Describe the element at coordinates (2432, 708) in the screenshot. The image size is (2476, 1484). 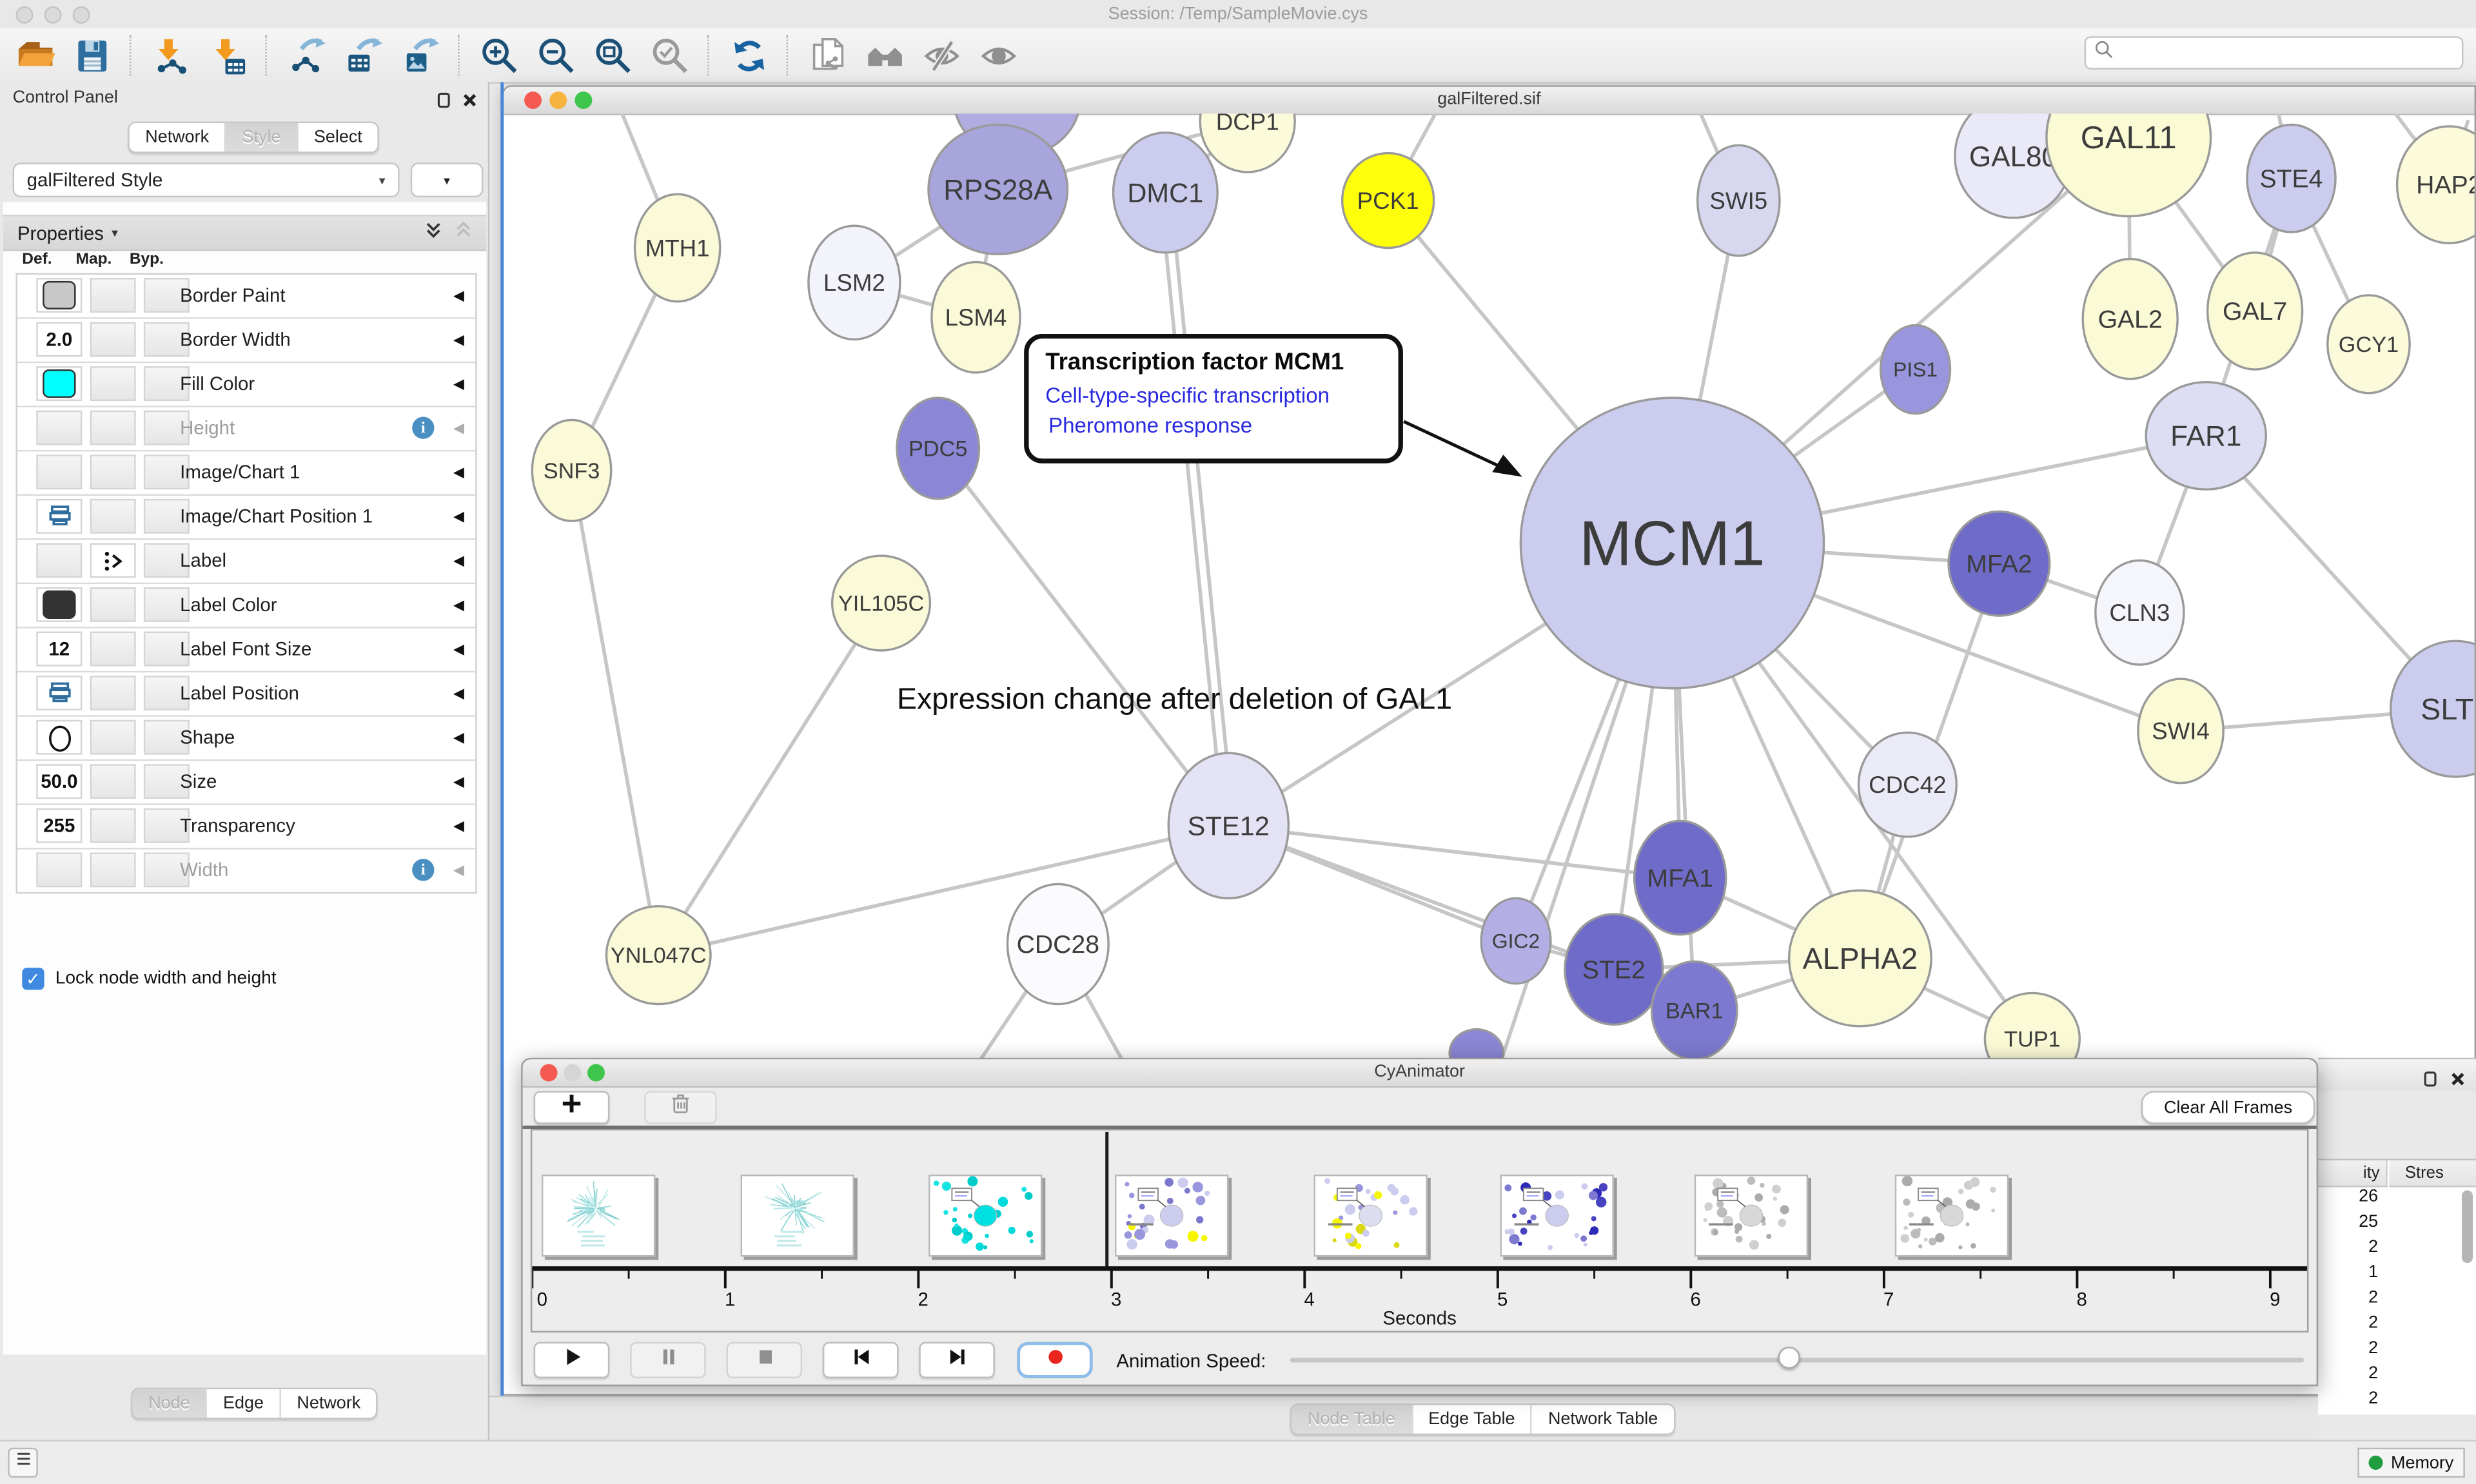
I see `network-node-SLT2: SLT2` at that location.